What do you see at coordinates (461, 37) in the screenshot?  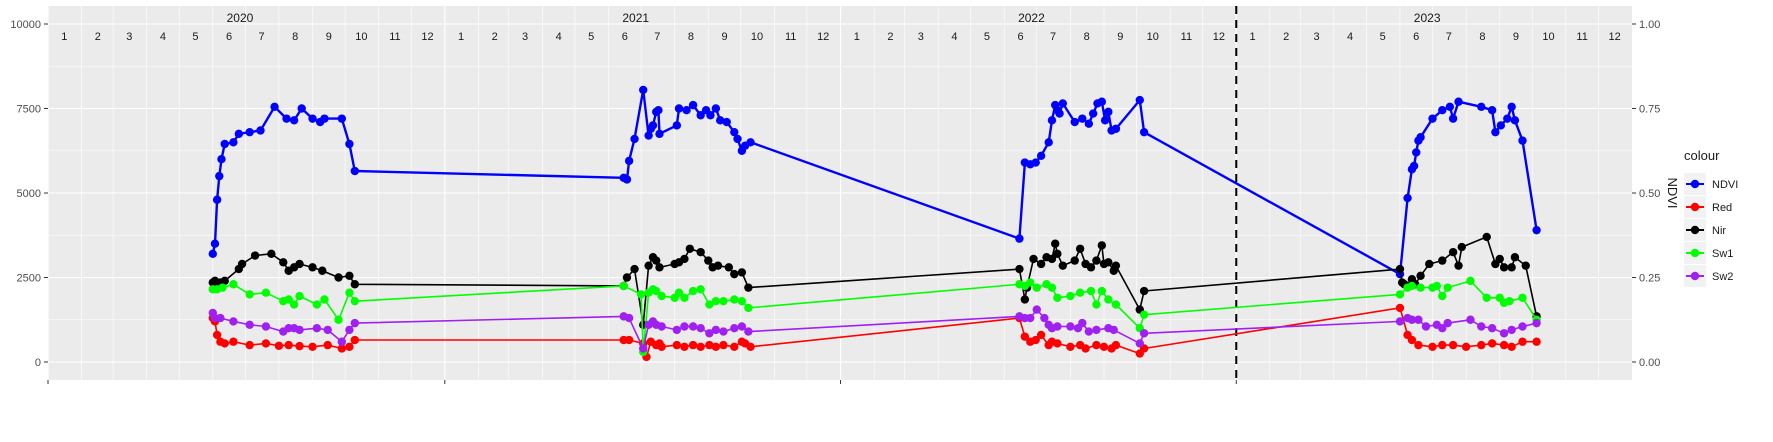 I see `month-label: 1` at bounding box center [461, 37].